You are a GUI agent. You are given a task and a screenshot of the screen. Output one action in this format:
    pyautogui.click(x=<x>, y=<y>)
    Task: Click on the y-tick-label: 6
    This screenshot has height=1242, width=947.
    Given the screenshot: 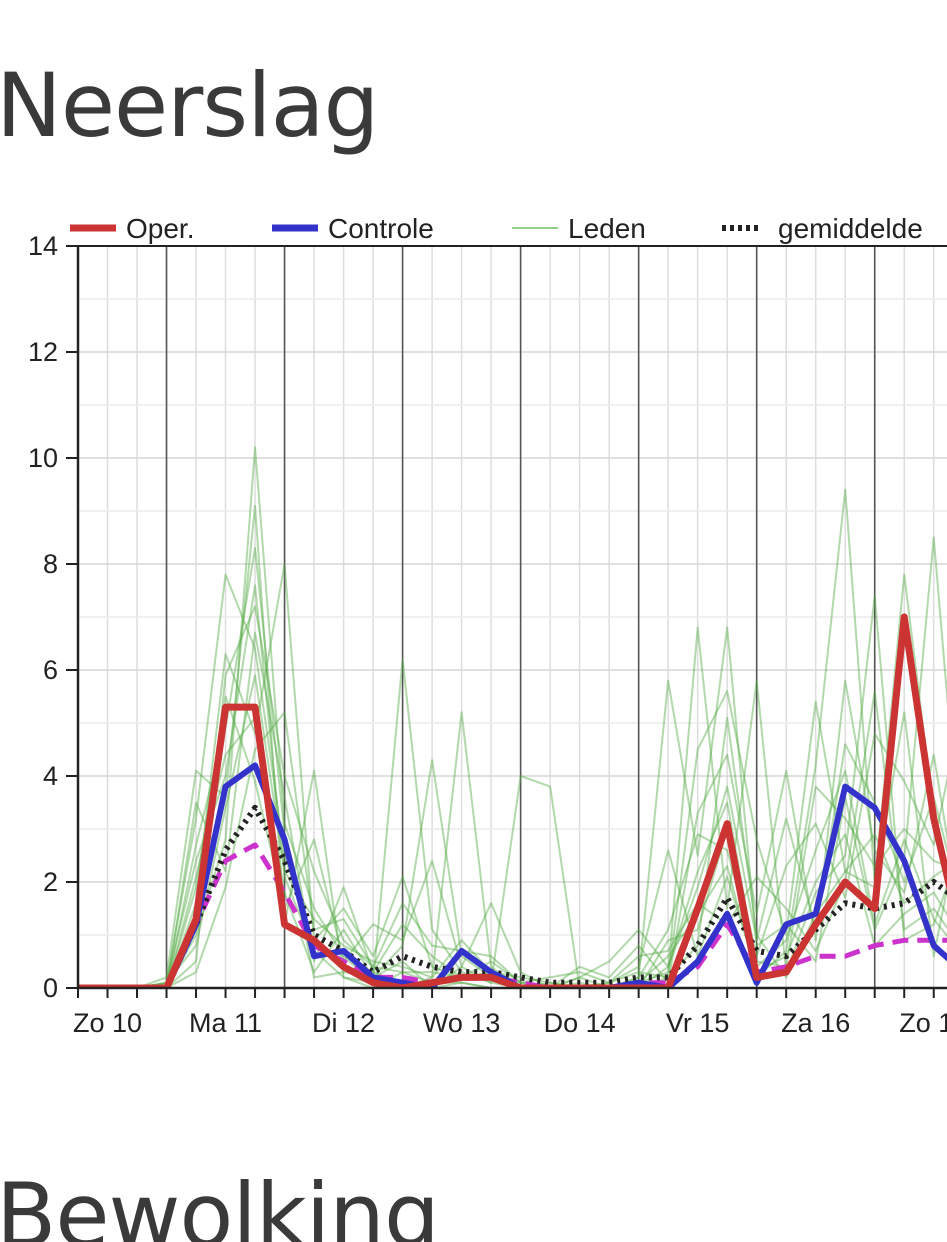 What is the action you would take?
    pyautogui.click(x=50, y=670)
    